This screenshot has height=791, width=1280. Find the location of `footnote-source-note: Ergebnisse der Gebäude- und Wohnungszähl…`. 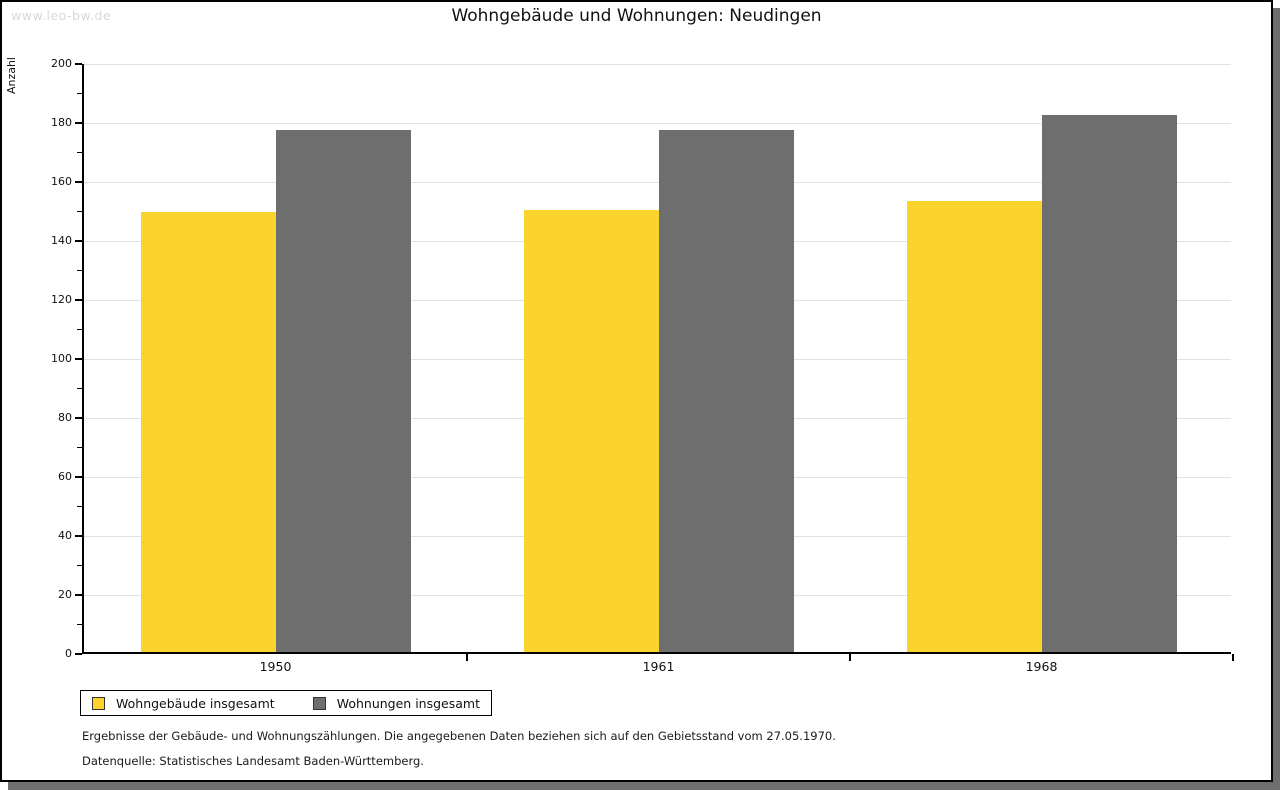

footnote-source-note: Ergebnisse der Gebäude- und Wohnungszähl… is located at coordinates (459, 736).